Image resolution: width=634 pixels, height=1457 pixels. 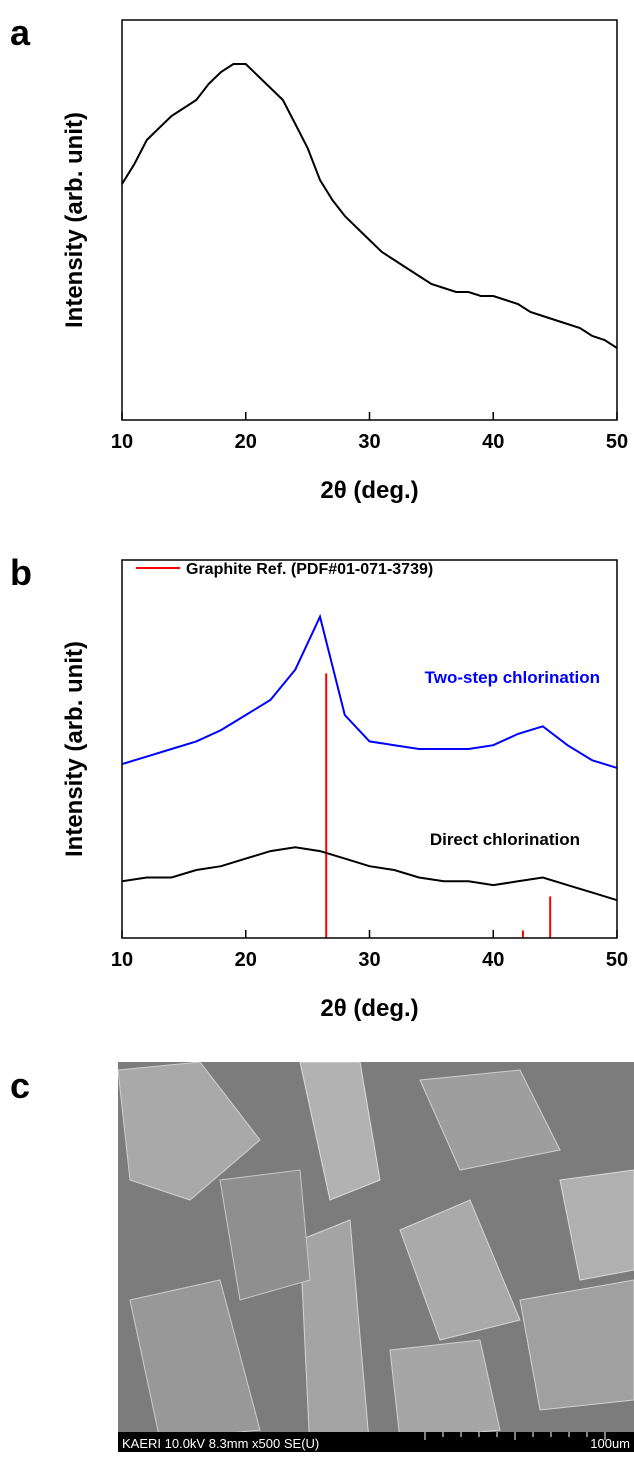 I want to click on panel-label: b, so click(x=21, y=572).